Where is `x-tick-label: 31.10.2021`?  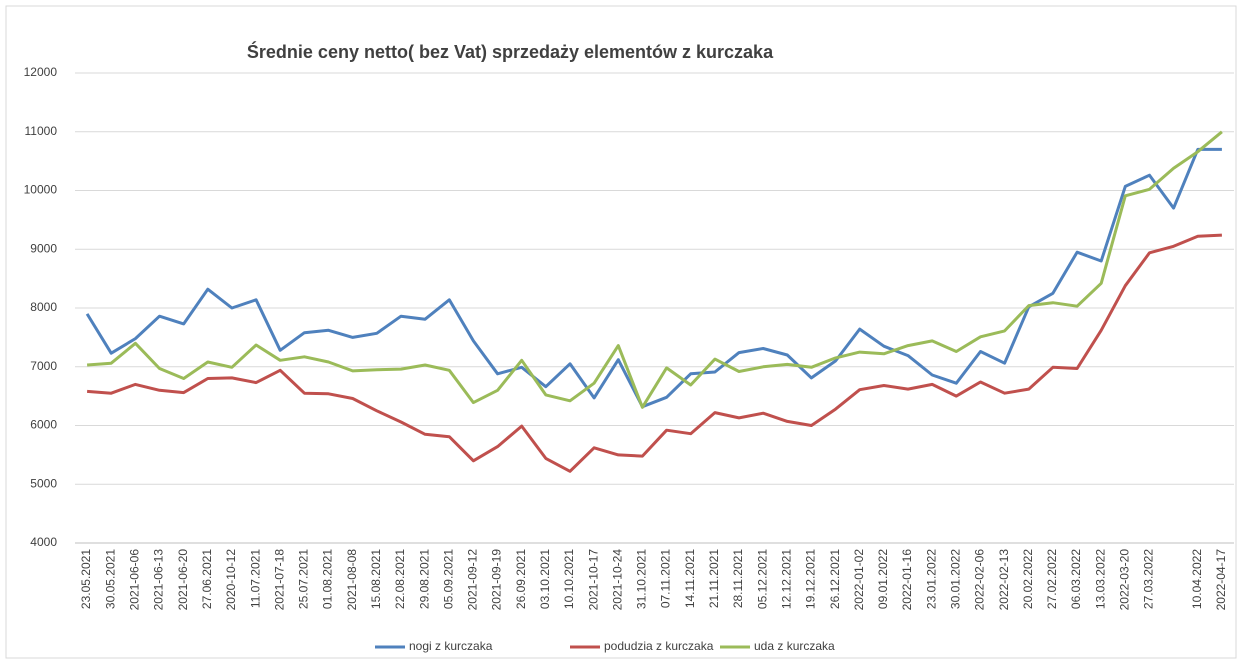 x-tick-label: 31.10.2021 is located at coordinates (642, 579).